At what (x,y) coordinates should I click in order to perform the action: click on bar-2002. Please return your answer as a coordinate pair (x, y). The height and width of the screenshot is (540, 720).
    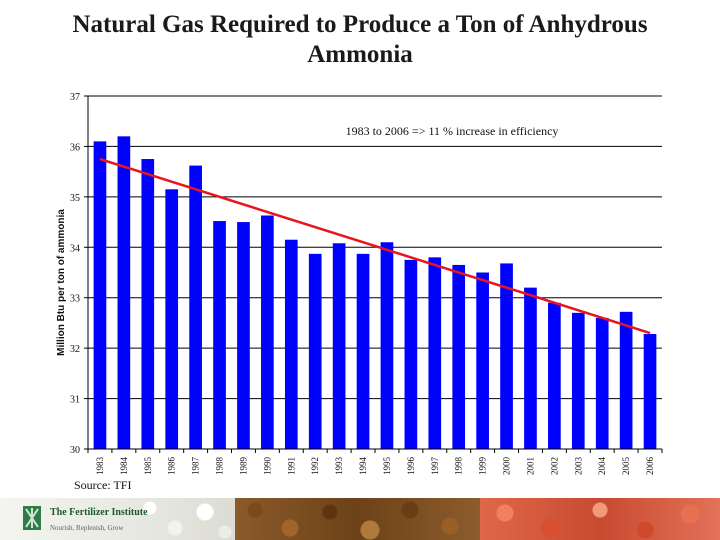
    Looking at the image, I should click on (554, 375).